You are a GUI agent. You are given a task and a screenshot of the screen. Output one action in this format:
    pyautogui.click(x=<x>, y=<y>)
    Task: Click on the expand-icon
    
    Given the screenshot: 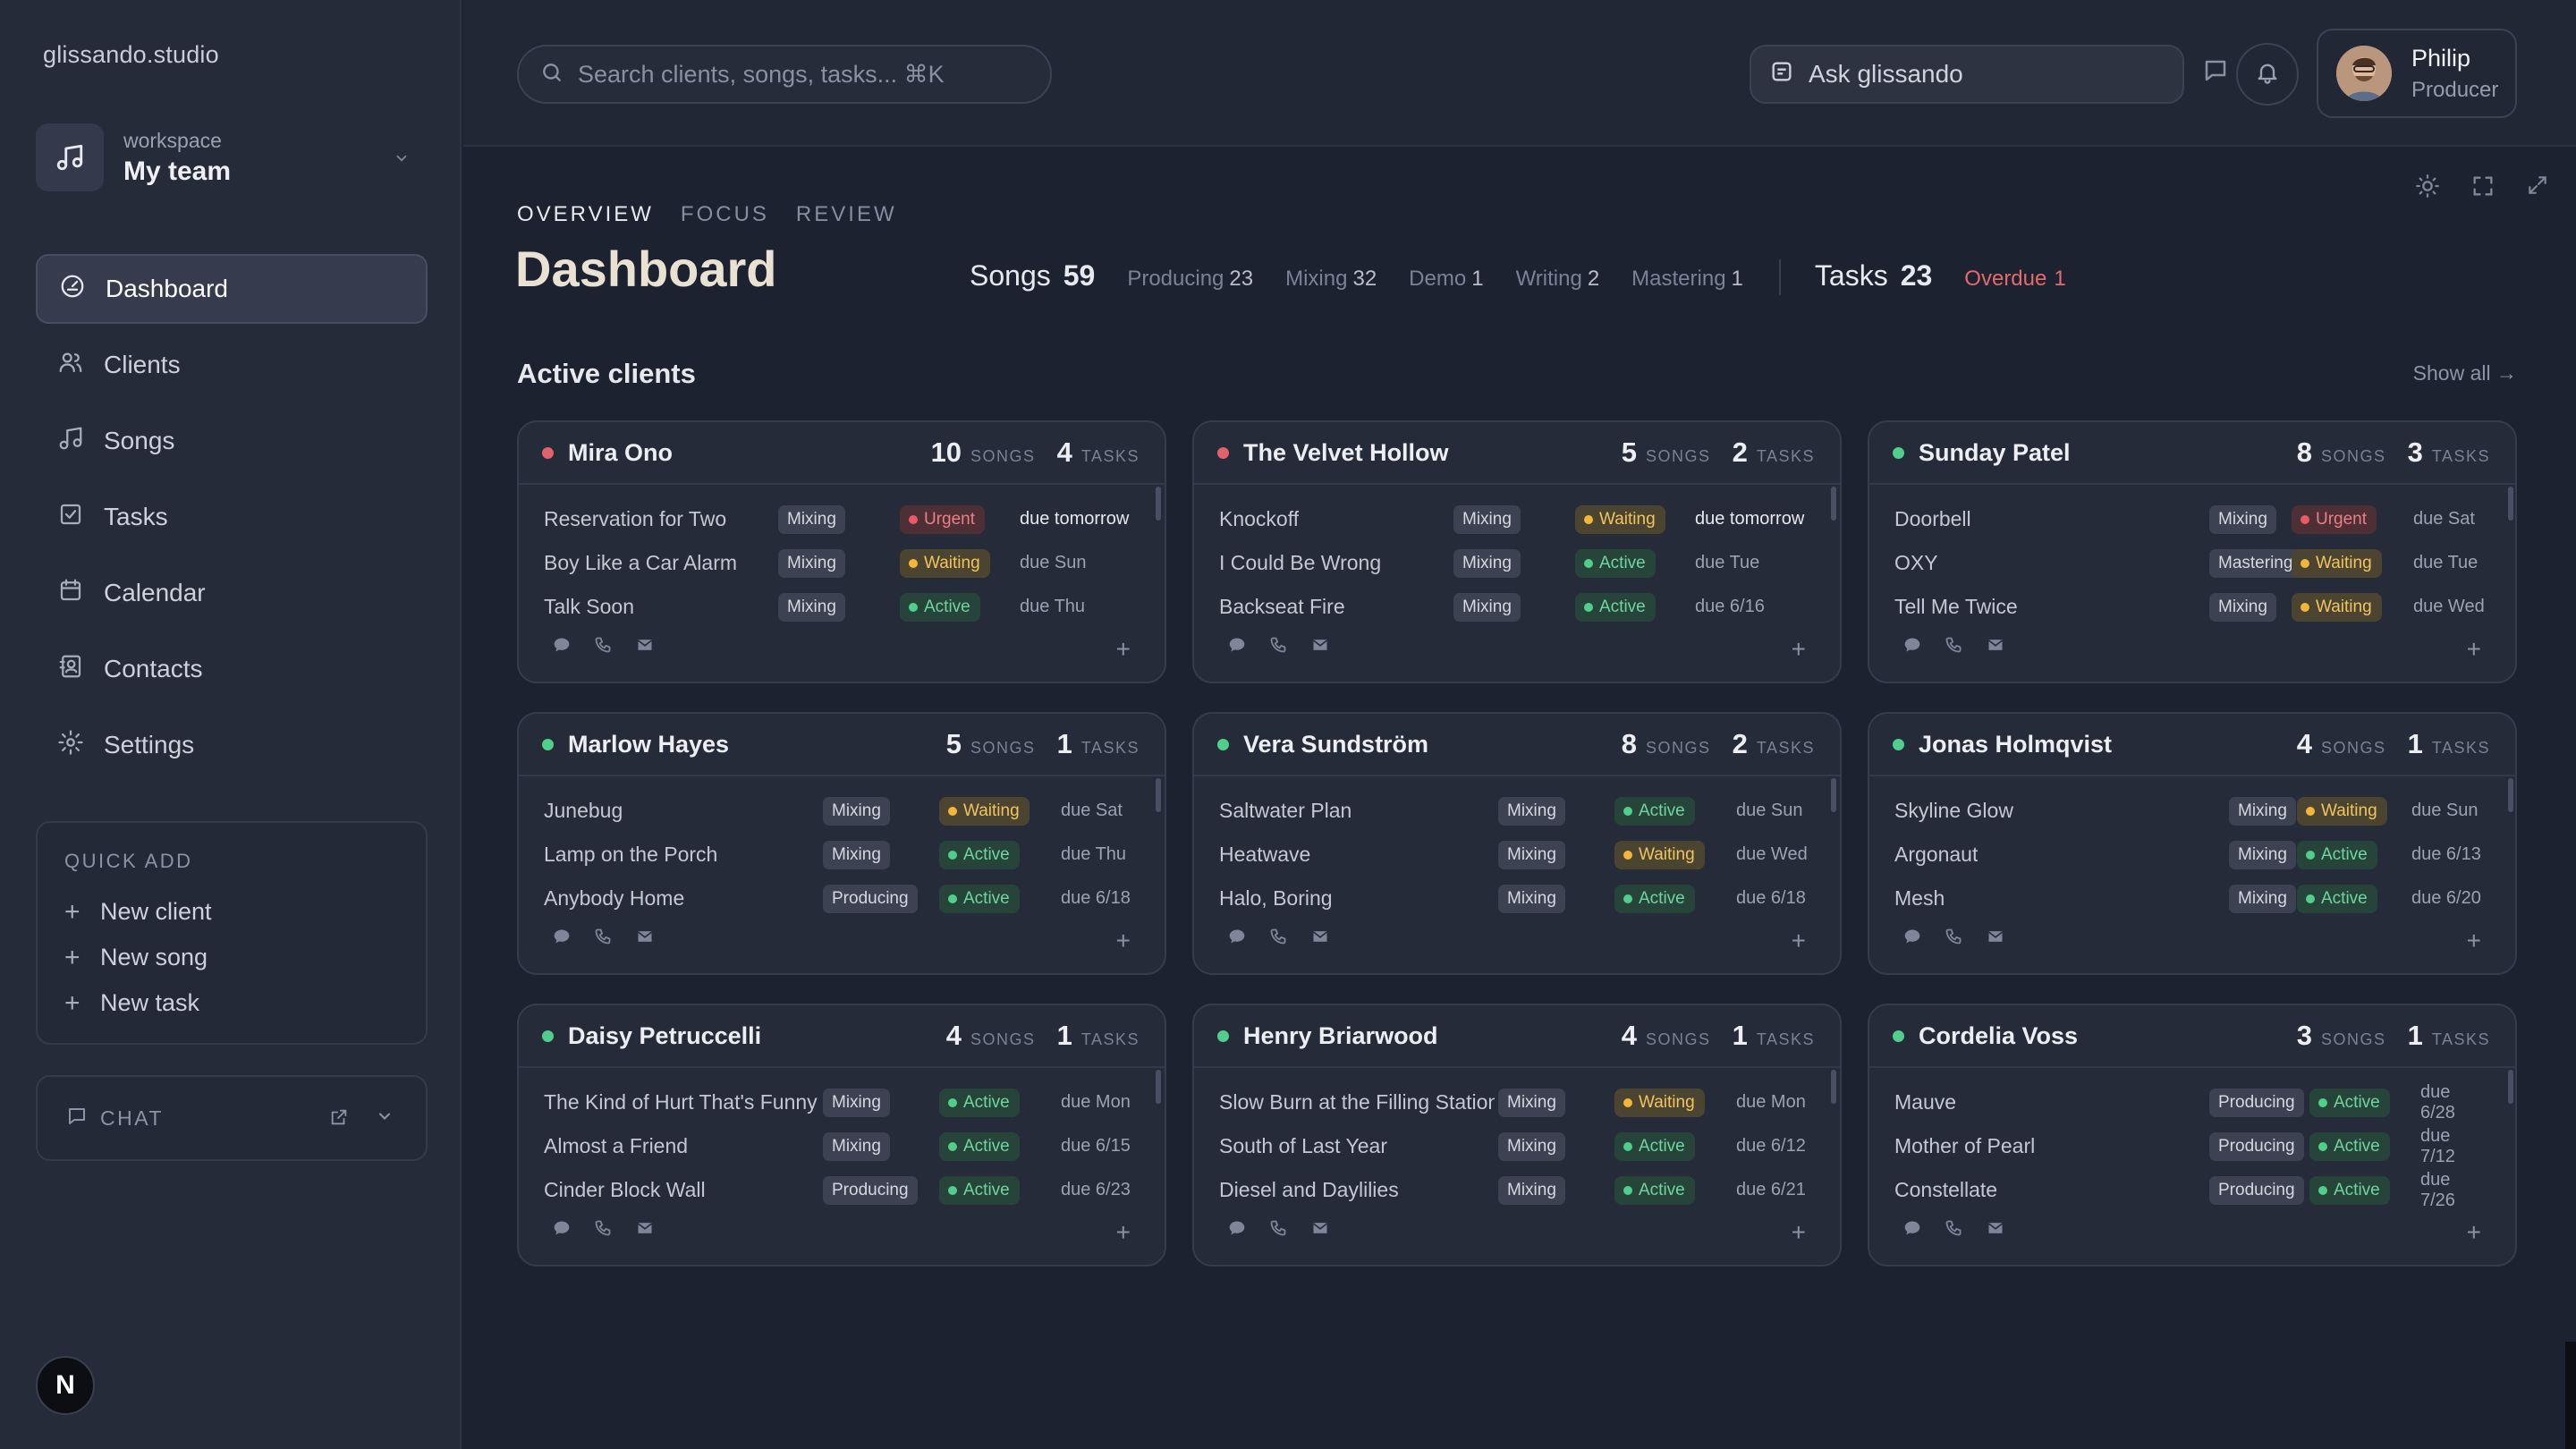 What is the action you would take?
    pyautogui.click(x=2537, y=188)
    